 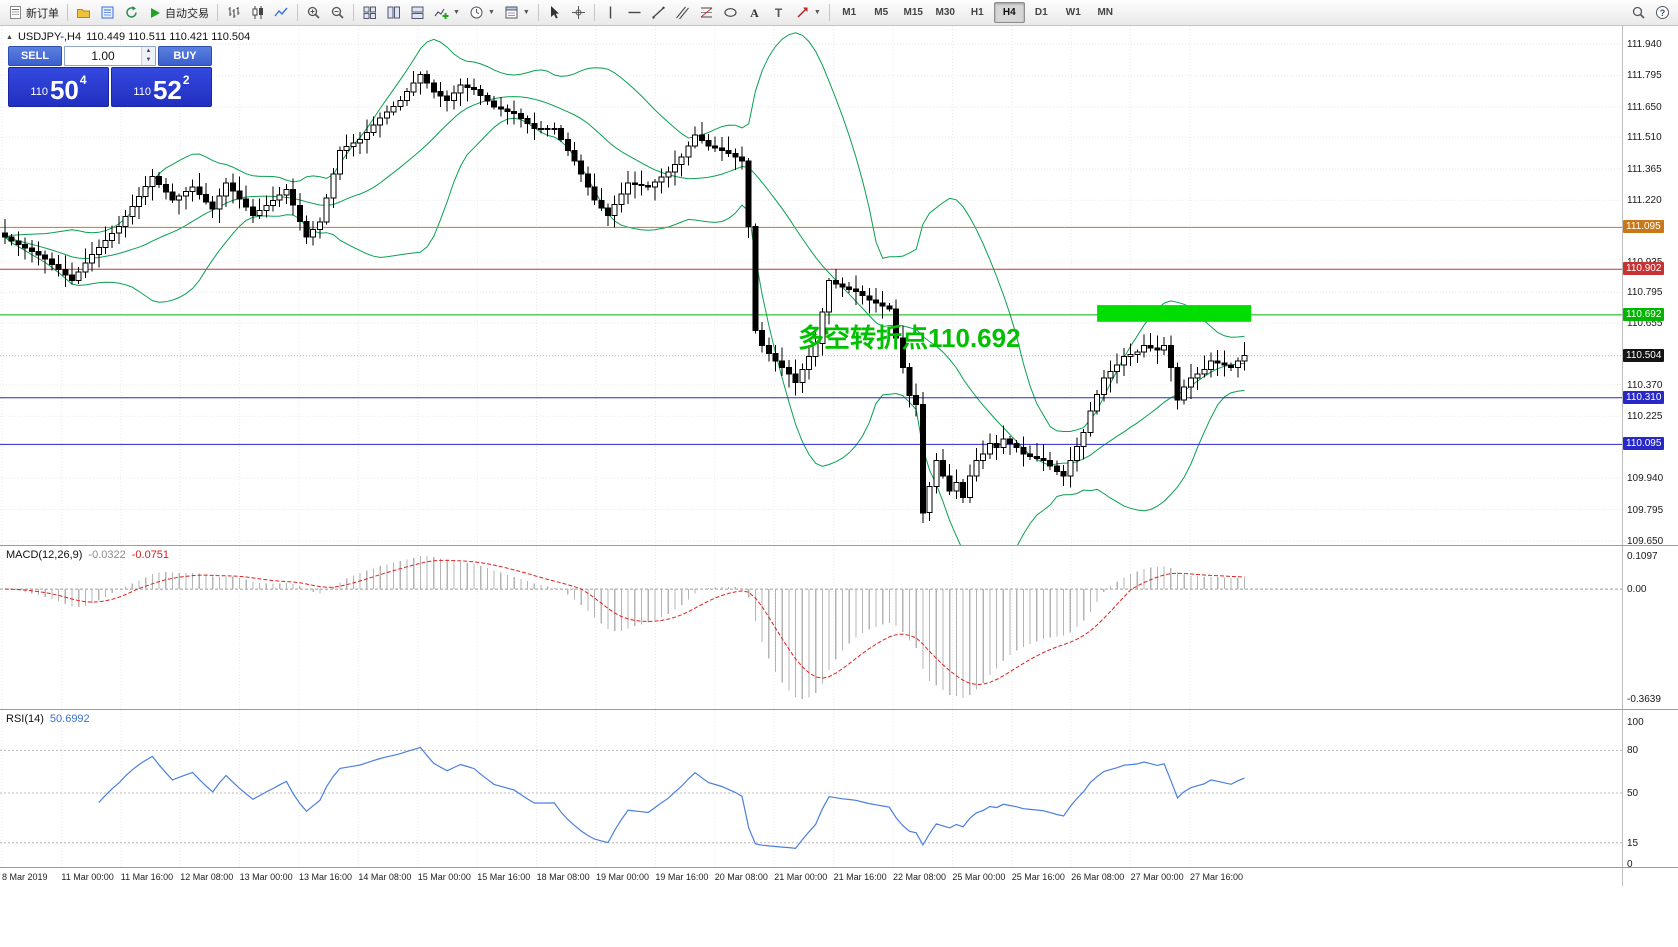 I want to click on timeframe-button-w1: W1, so click(x=1073, y=12).